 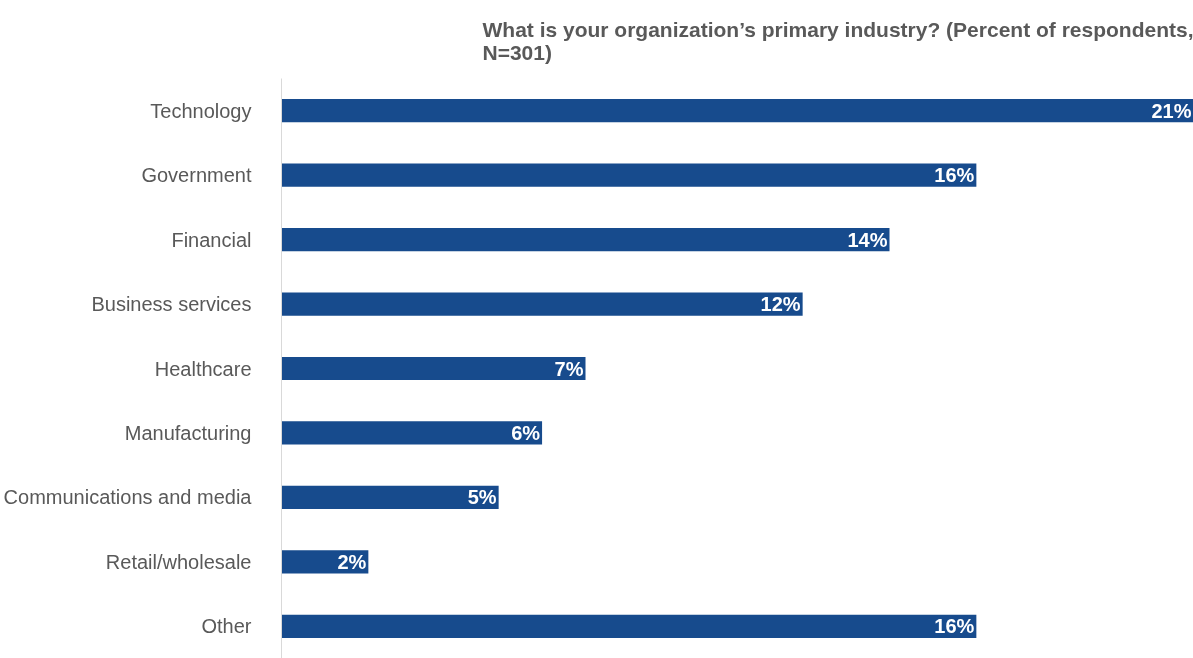 What do you see at coordinates (482, 497) in the screenshot?
I see `data-label: 5%` at bounding box center [482, 497].